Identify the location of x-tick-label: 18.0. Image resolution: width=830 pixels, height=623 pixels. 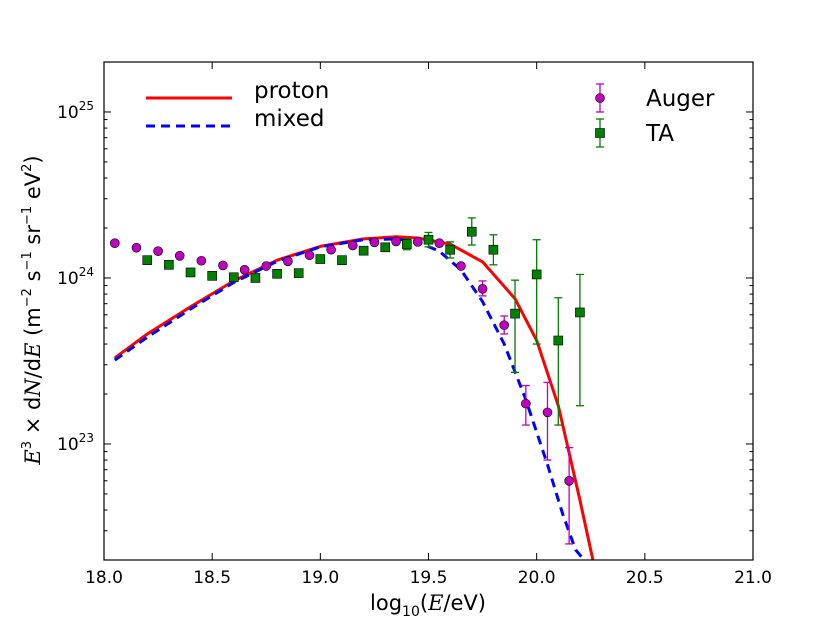
(104, 578).